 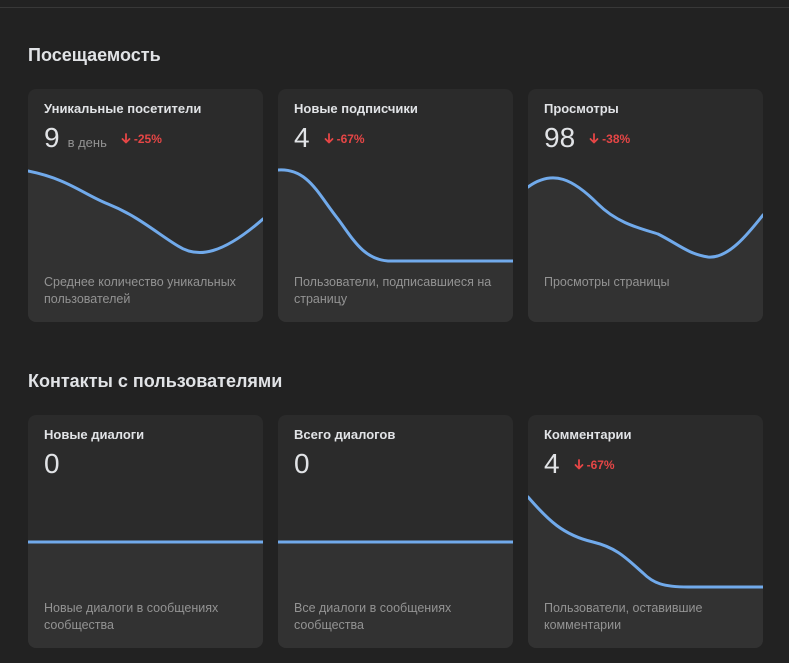 I want to click on card-title: Всего диалогов, so click(x=345, y=434).